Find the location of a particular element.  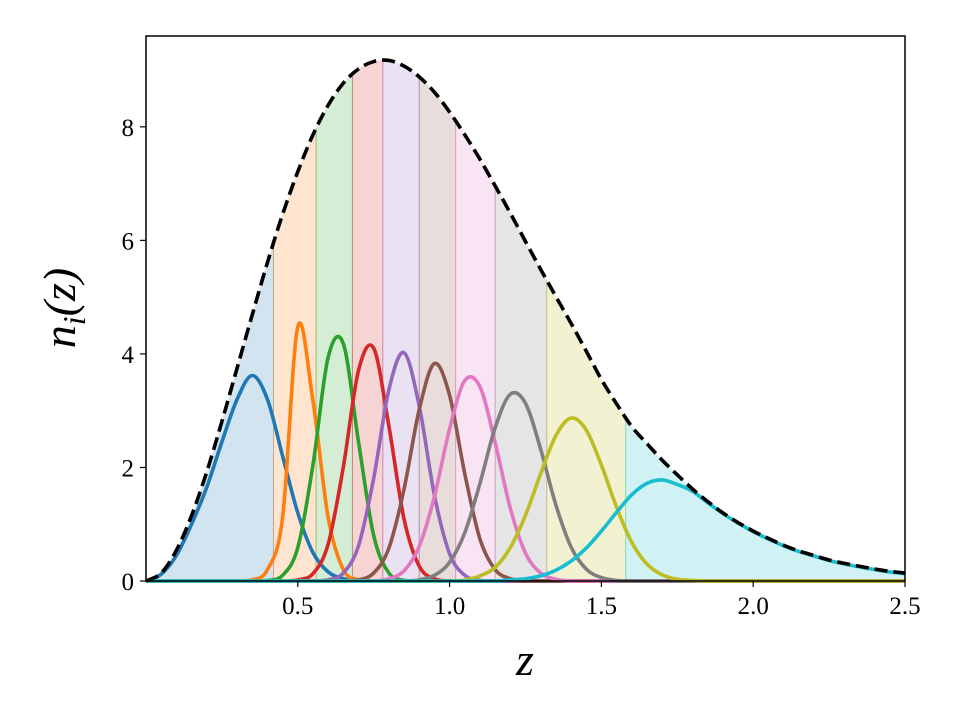

y-tick-label: 6 is located at coordinates (128, 241).